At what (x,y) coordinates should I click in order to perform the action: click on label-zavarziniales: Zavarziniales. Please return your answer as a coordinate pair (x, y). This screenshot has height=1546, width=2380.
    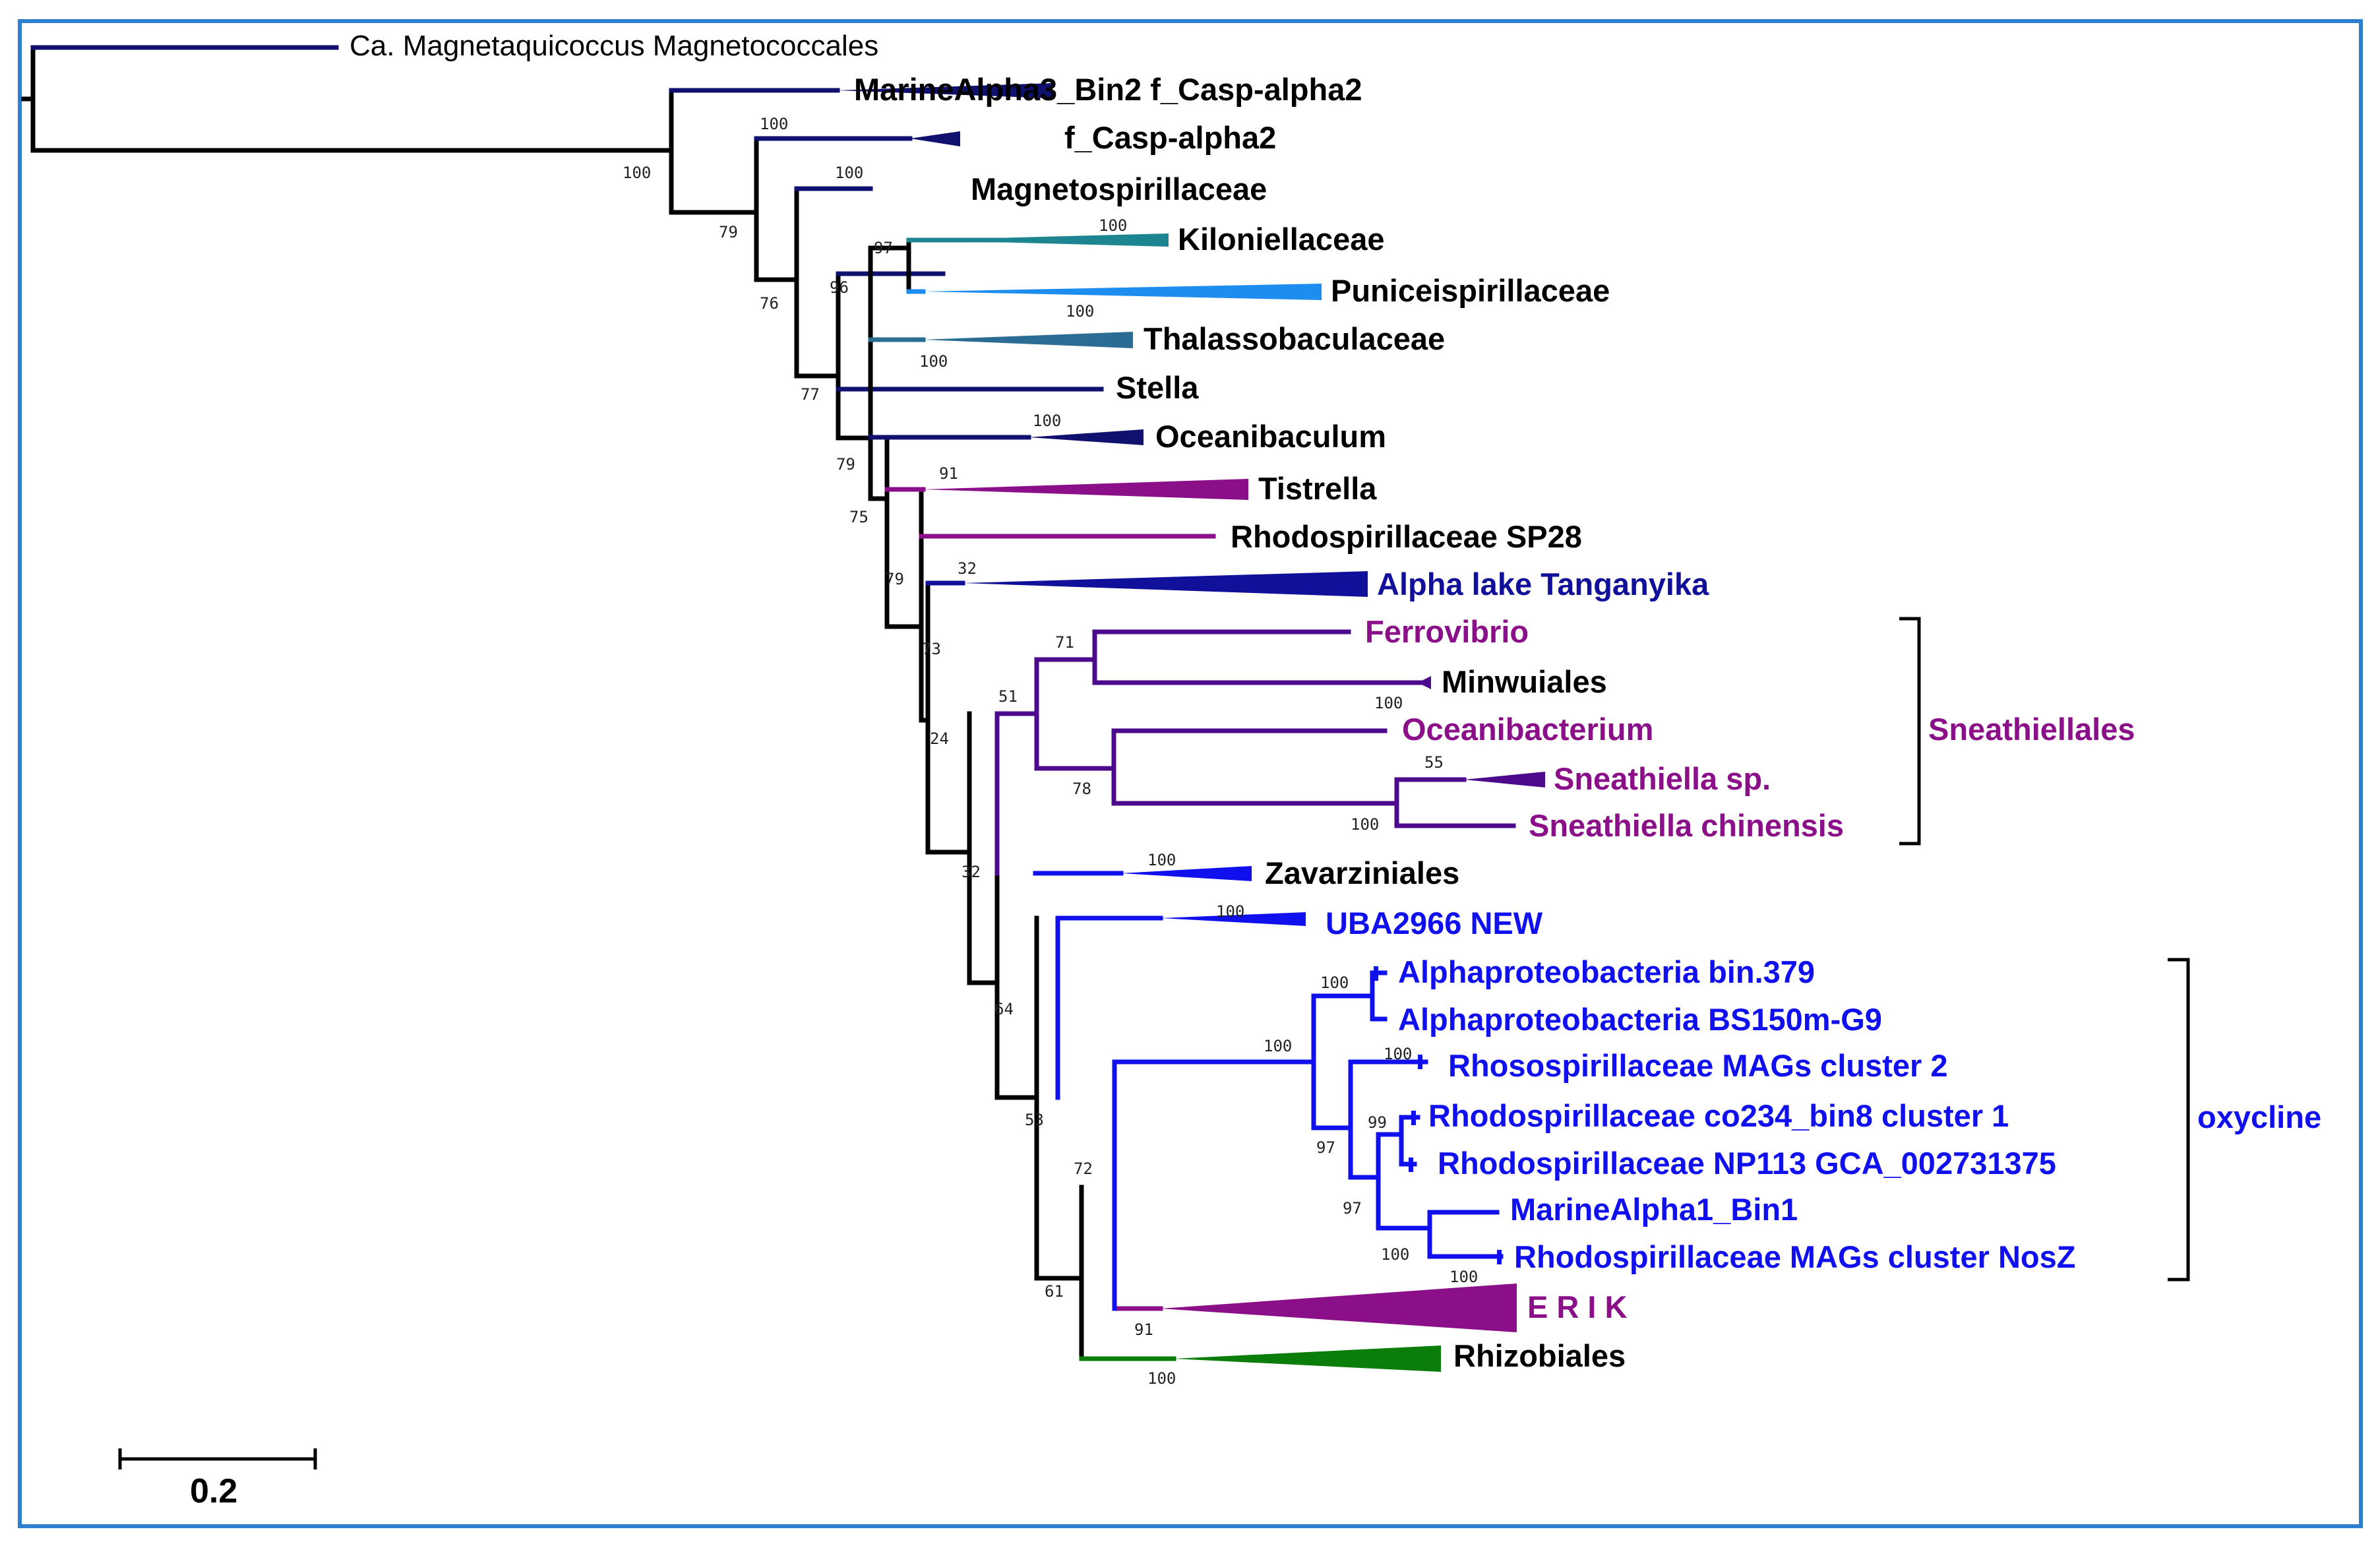
    Looking at the image, I should click on (1362, 872).